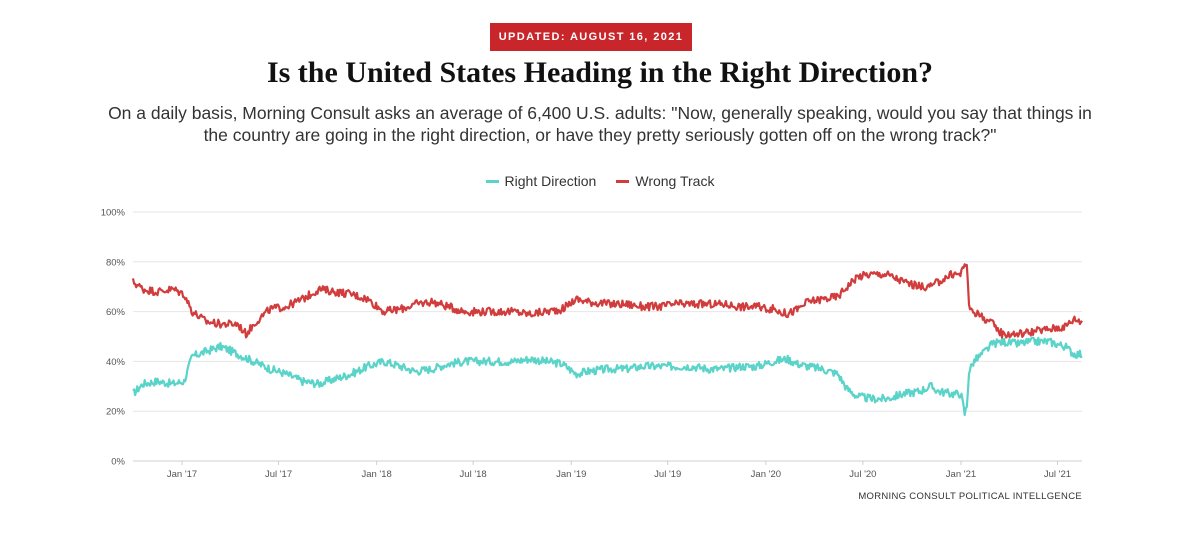 This screenshot has width=1200, height=533. I want to click on x-tick-label: Jan '17, so click(182, 474).